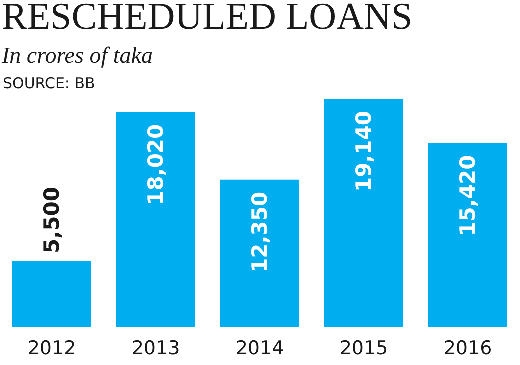 This screenshot has height=365, width=520. I want to click on chart-subtitle: In crores of taka, so click(77, 55).